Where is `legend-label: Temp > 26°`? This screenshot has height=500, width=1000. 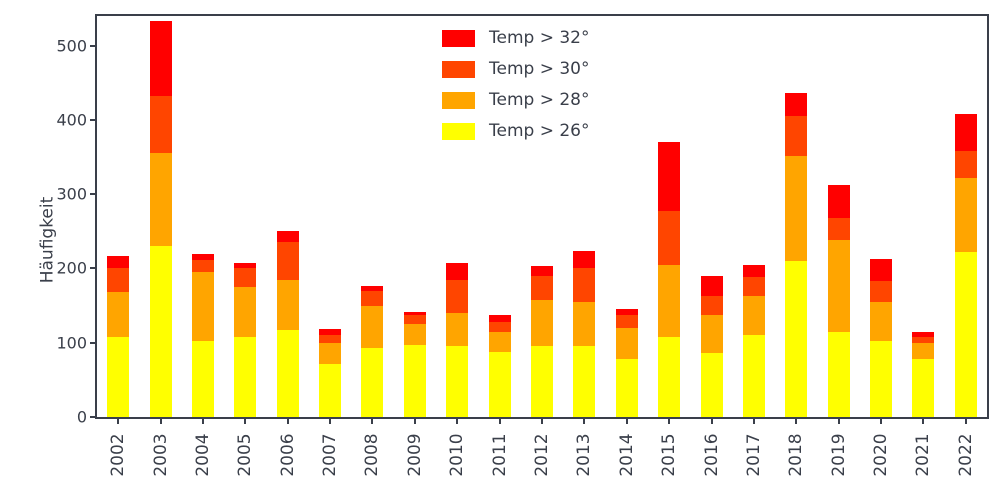 legend-label: Temp > 26° is located at coordinates (539, 131).